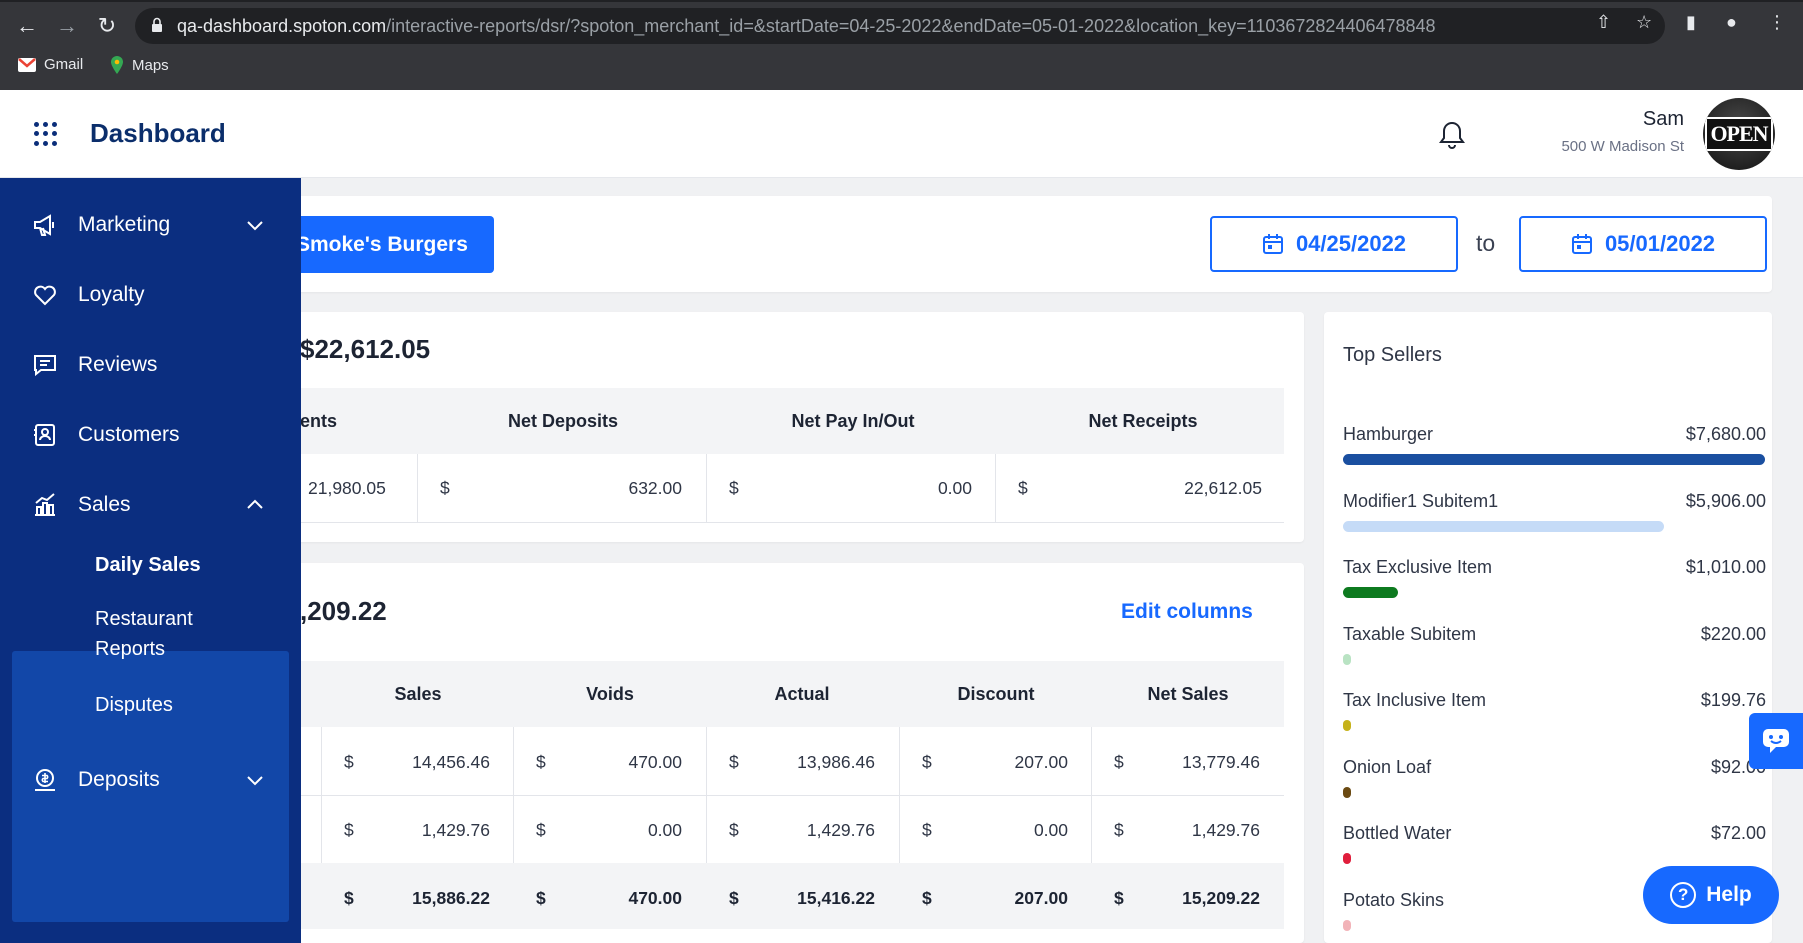  What do you see at coordinates (1683, 895) in the screenshot?
I see `question-icon: ?` at bounding box center [1683, 895].